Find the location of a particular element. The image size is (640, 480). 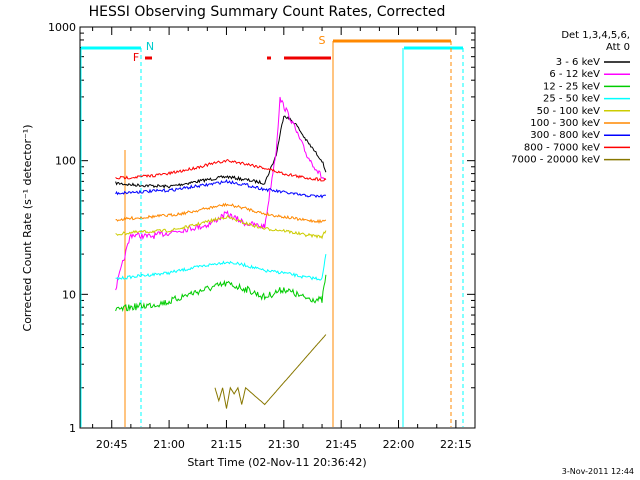

legend-attenuator-label: Att 0 is located at coordinates (618, 47).